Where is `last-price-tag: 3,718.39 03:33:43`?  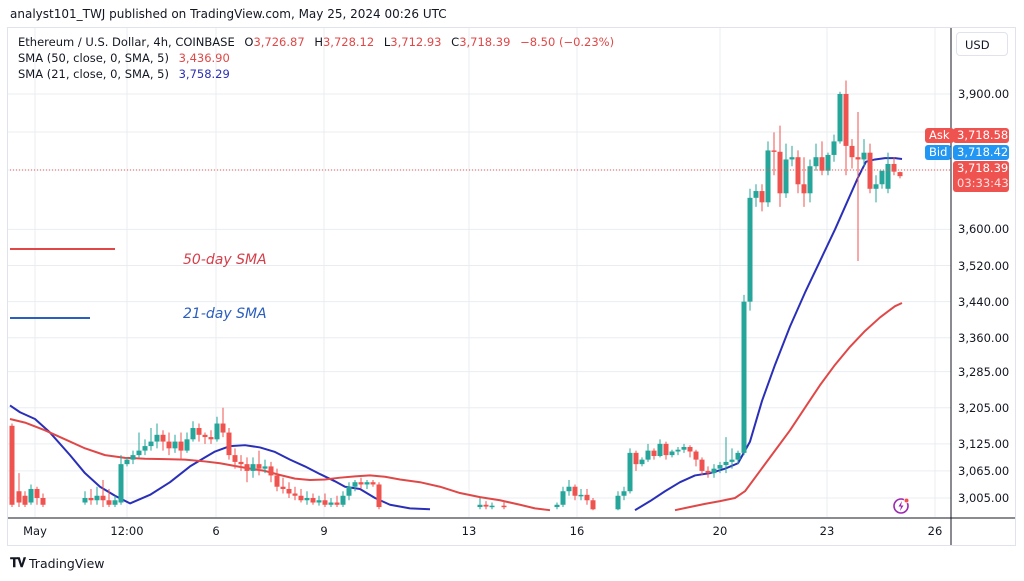 last-price-tag: 3,718.39 03:33:43 is located at coordinates (981, 176).